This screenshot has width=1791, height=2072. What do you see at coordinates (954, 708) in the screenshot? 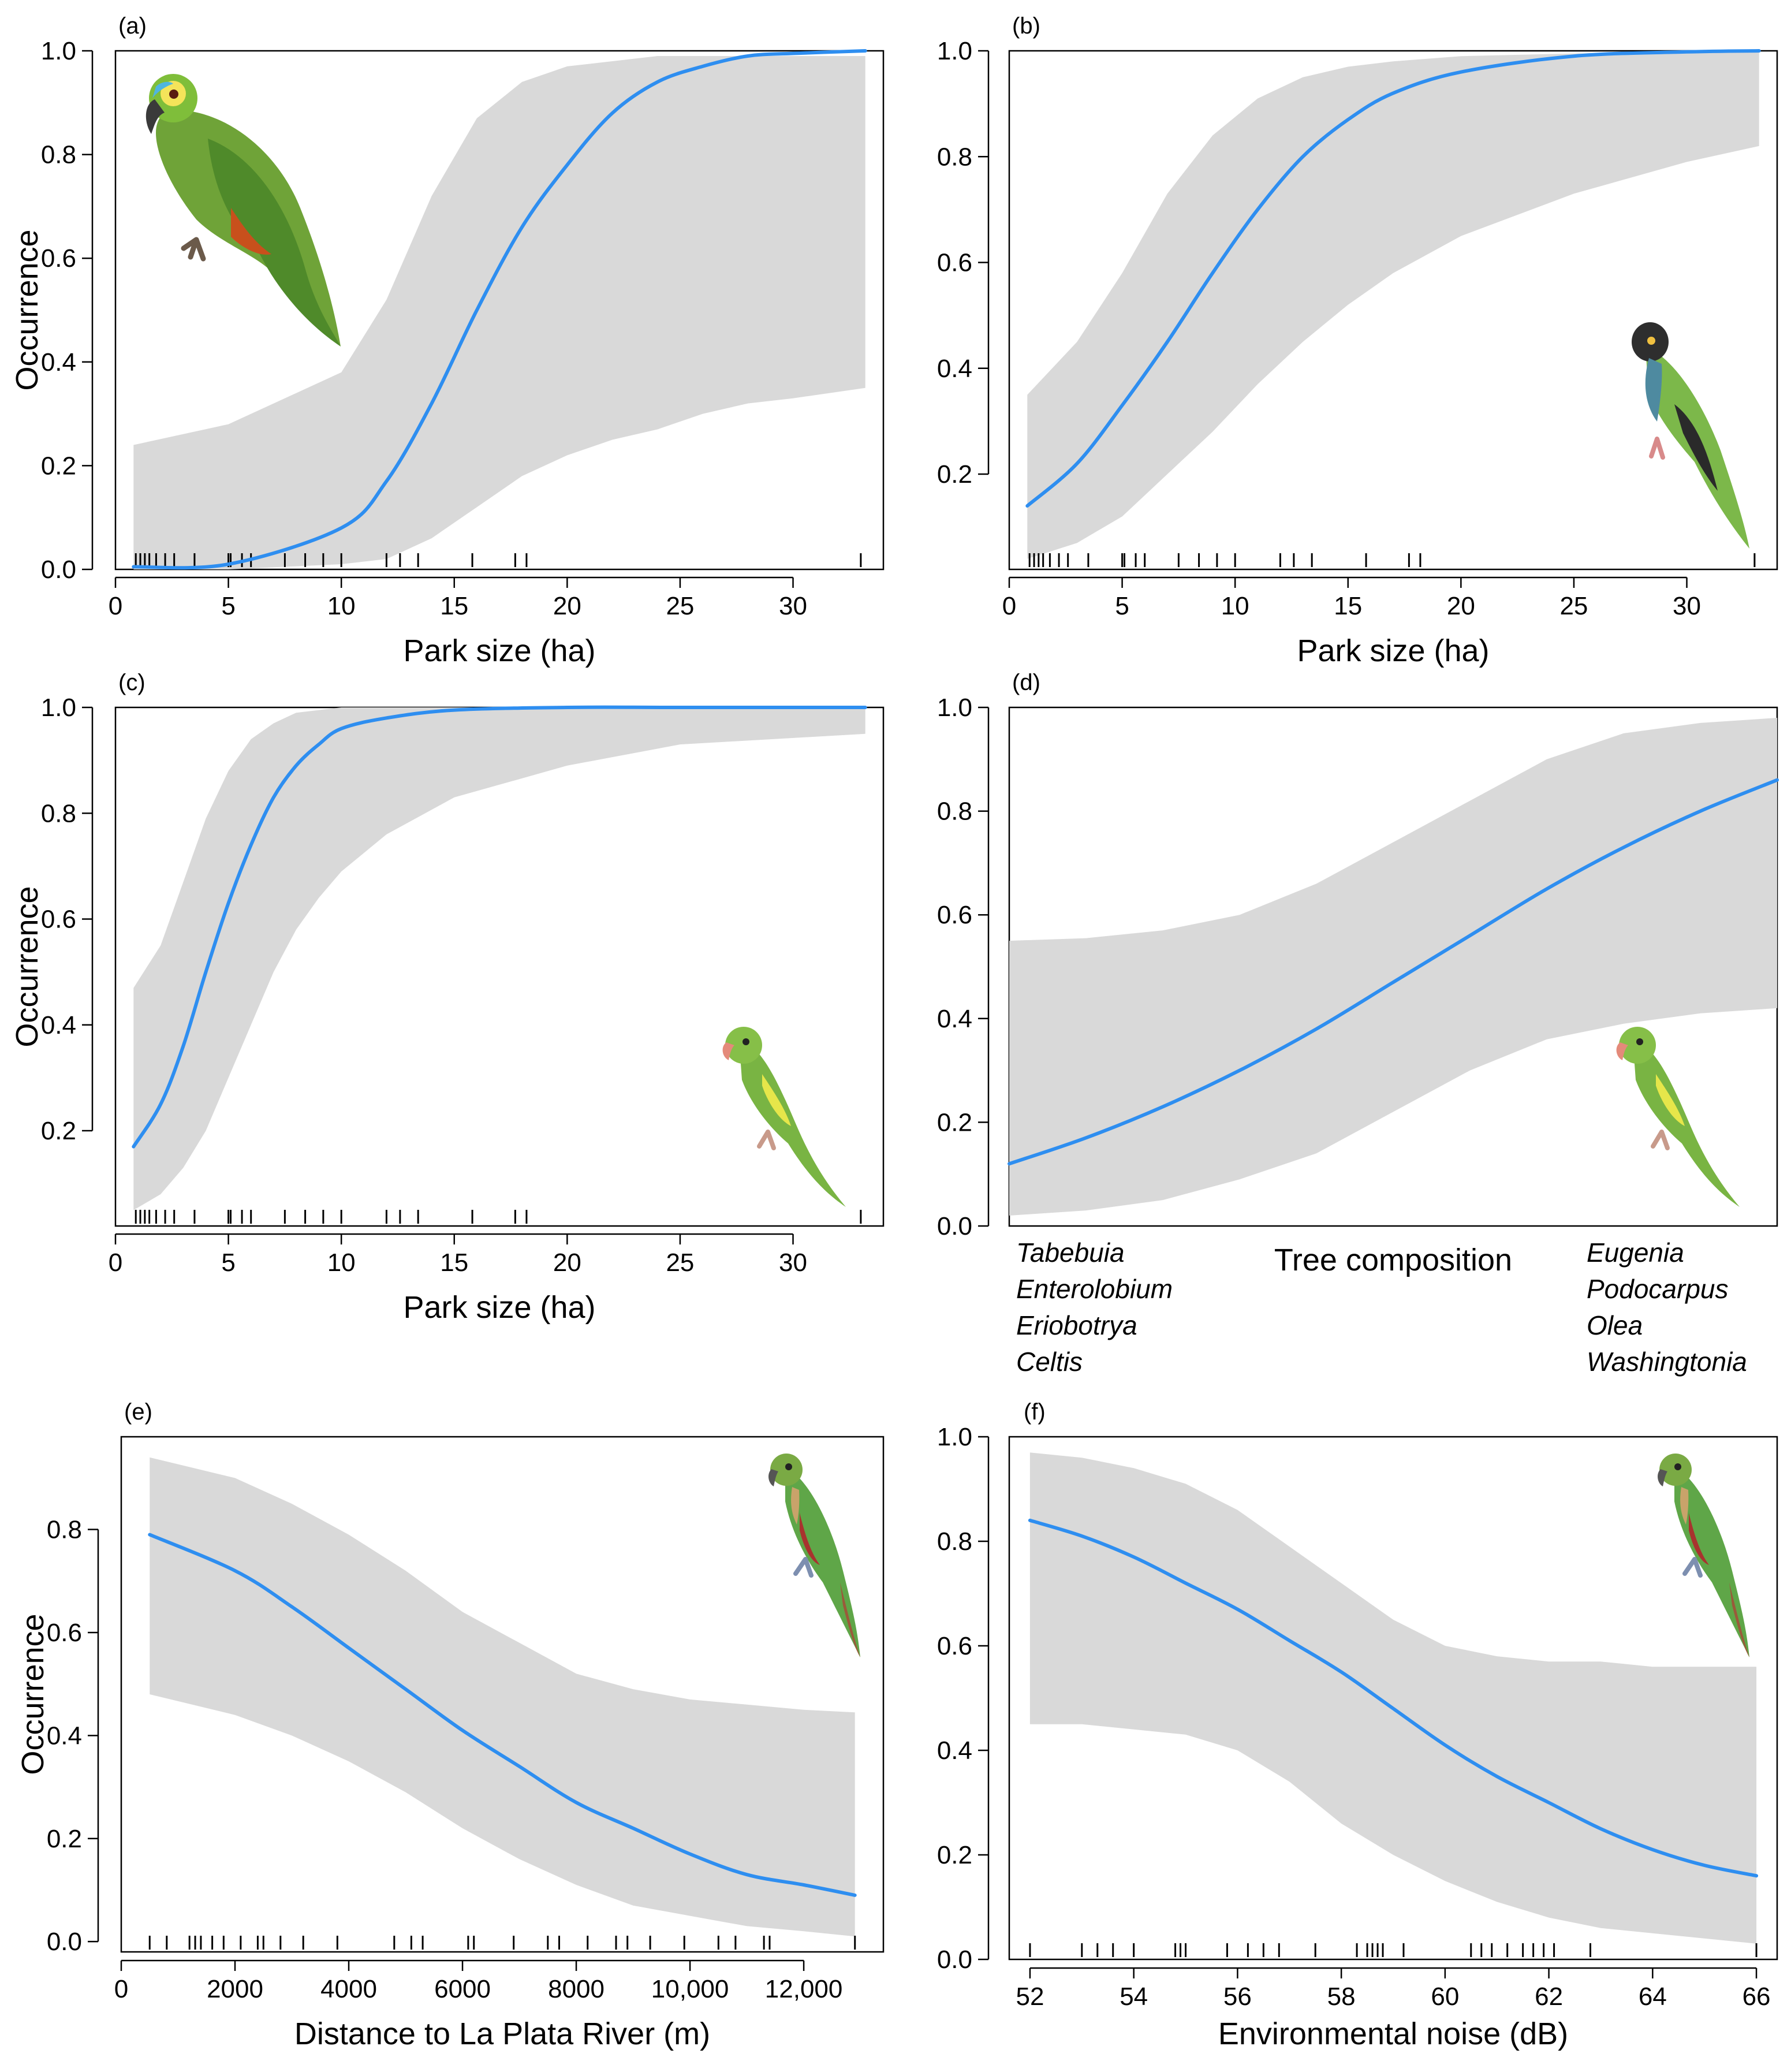
I see `panel-d-y-tick-label: 1.0` at bounding box center [954, 708].